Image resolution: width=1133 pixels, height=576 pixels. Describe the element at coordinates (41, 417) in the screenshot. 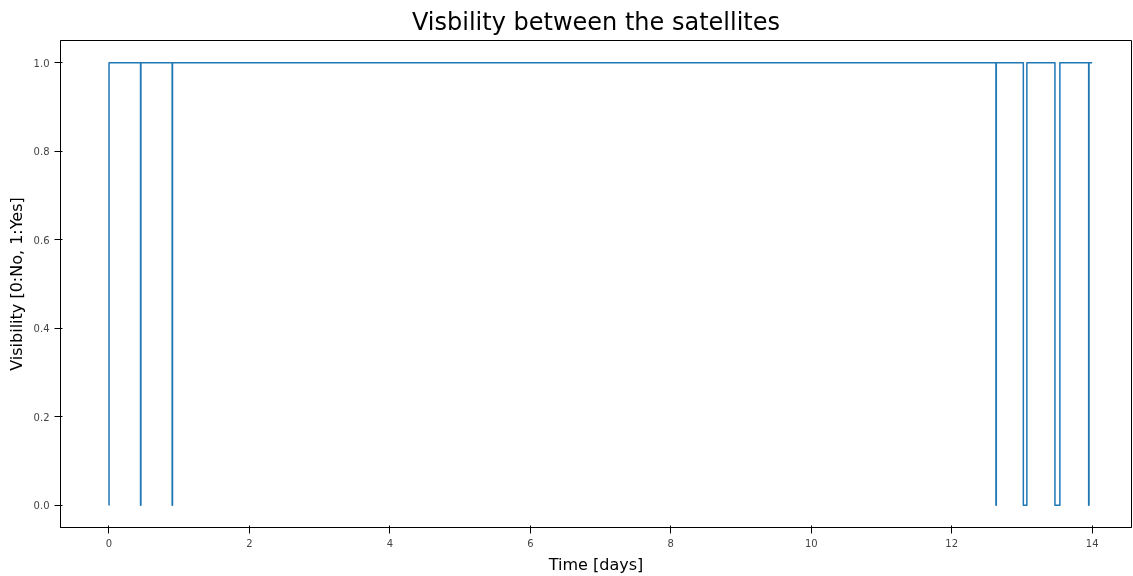

I see `y-tick-label: 0.2` at that location.